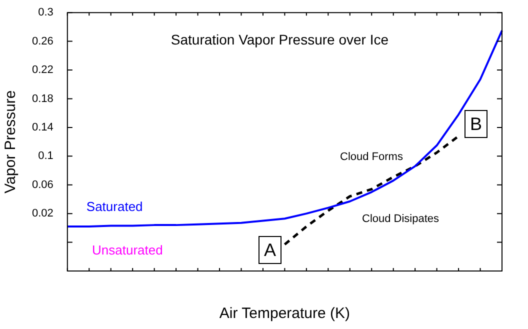  I want to click on y-tick-label: 0.06, so click(43, 184).